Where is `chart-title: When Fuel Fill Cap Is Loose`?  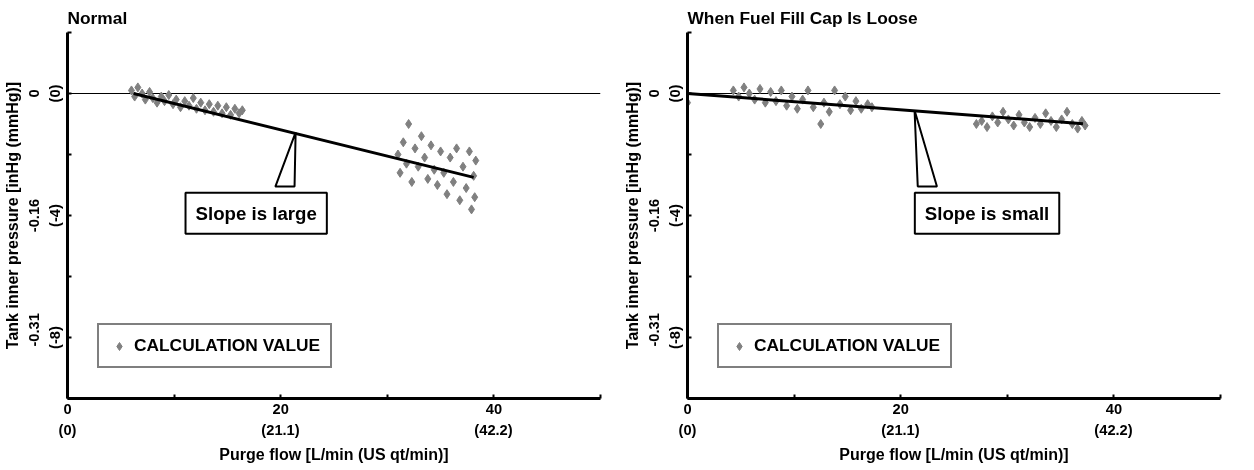 chart-title: When Fuel Fill Cap Is Loose is located at coordinates (802, 17).